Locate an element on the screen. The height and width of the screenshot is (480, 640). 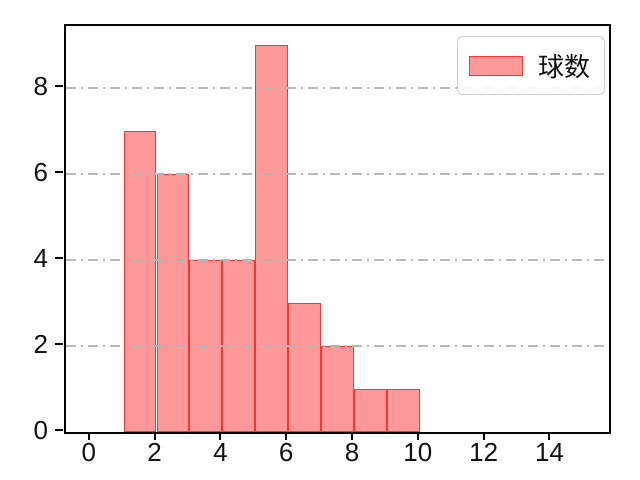
legend-label: 球数 is located at coordinates (563, 67).